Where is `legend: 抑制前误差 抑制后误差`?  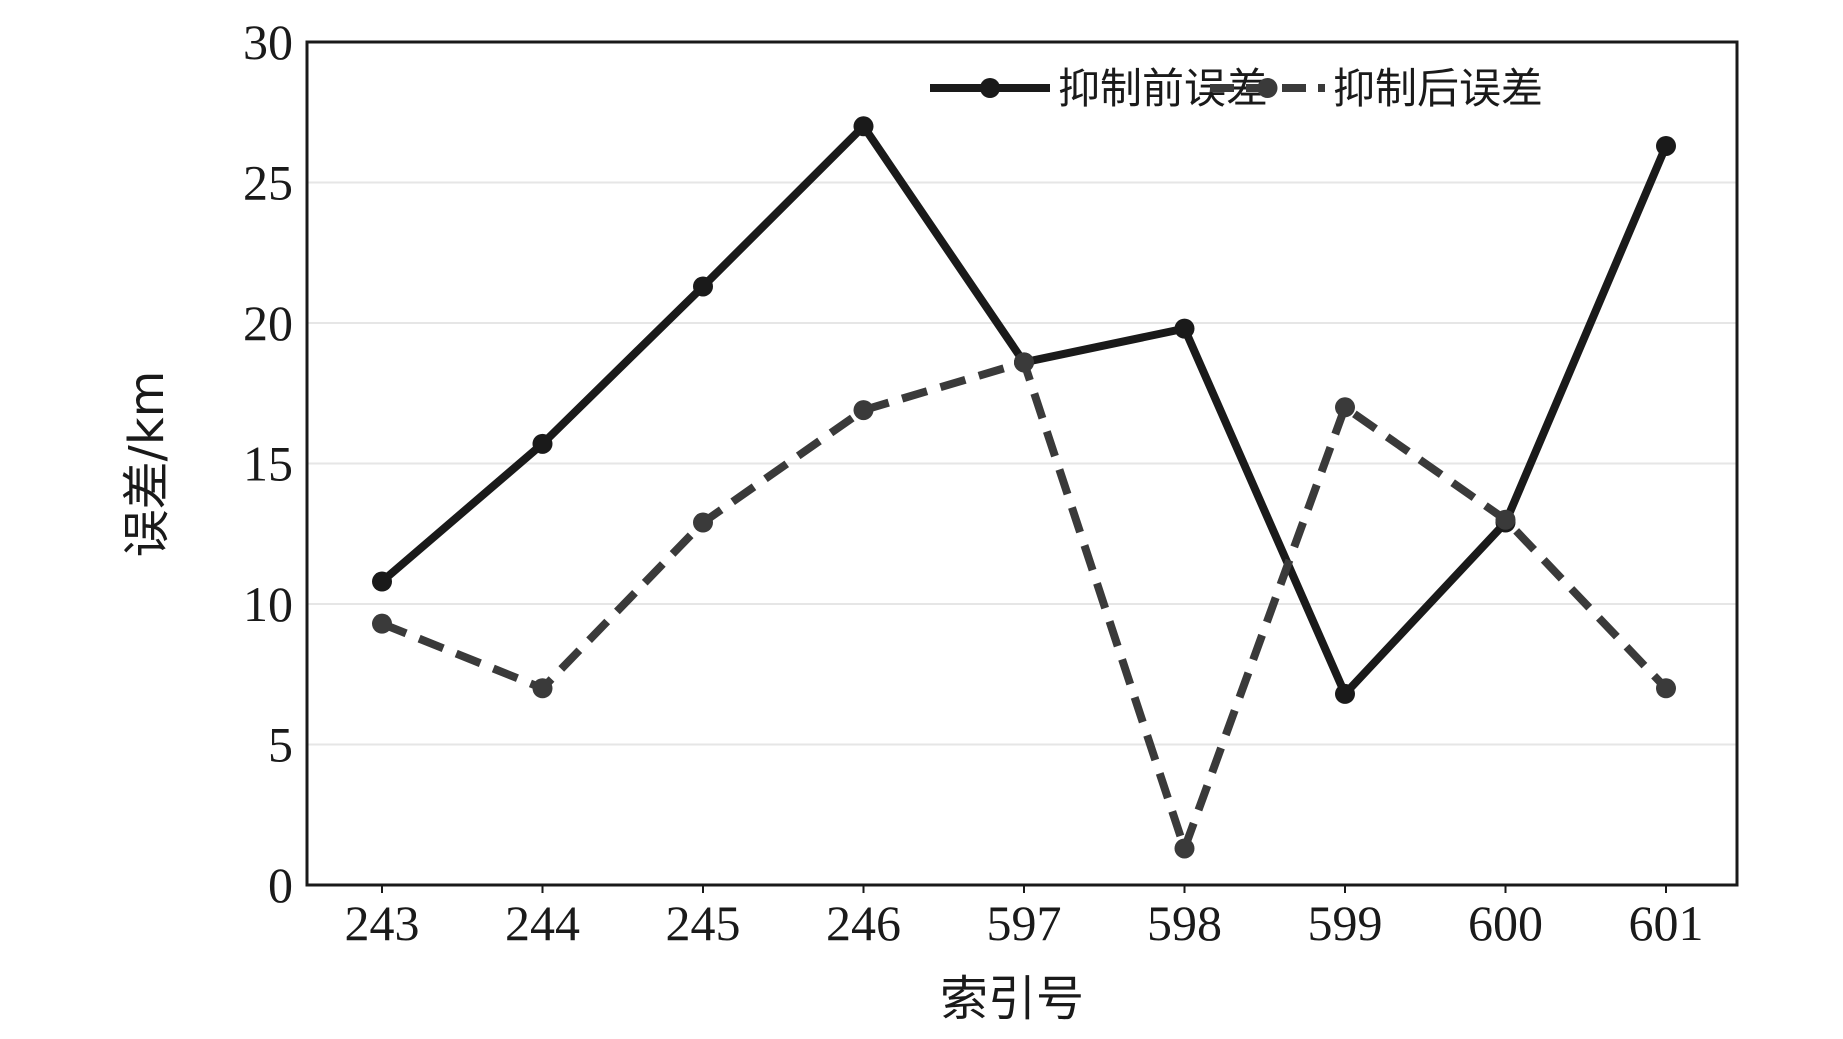 legend: 抑制前误差 抑制后误差 is located at coordinates (1236, 88).